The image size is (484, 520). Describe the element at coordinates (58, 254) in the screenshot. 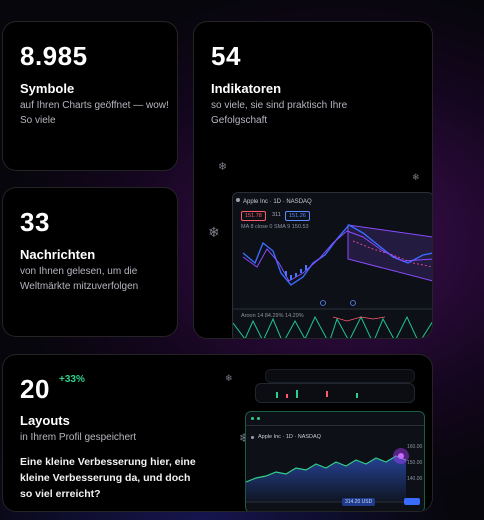

I see `news-title: Nachrichten` at that location.